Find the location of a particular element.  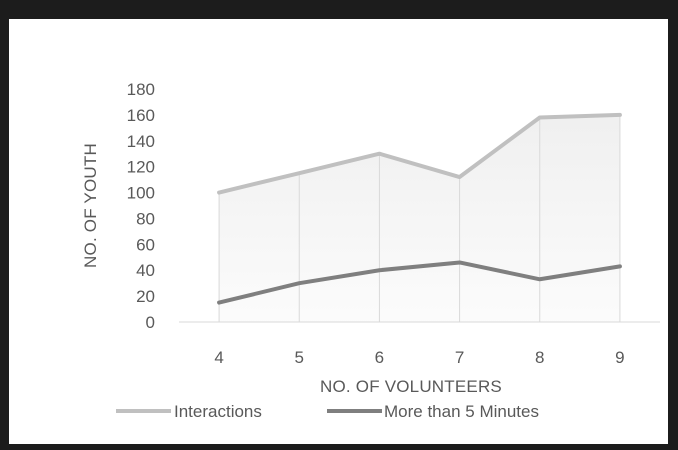

x-tick-label: 4 is located at coordinates (218, 357).